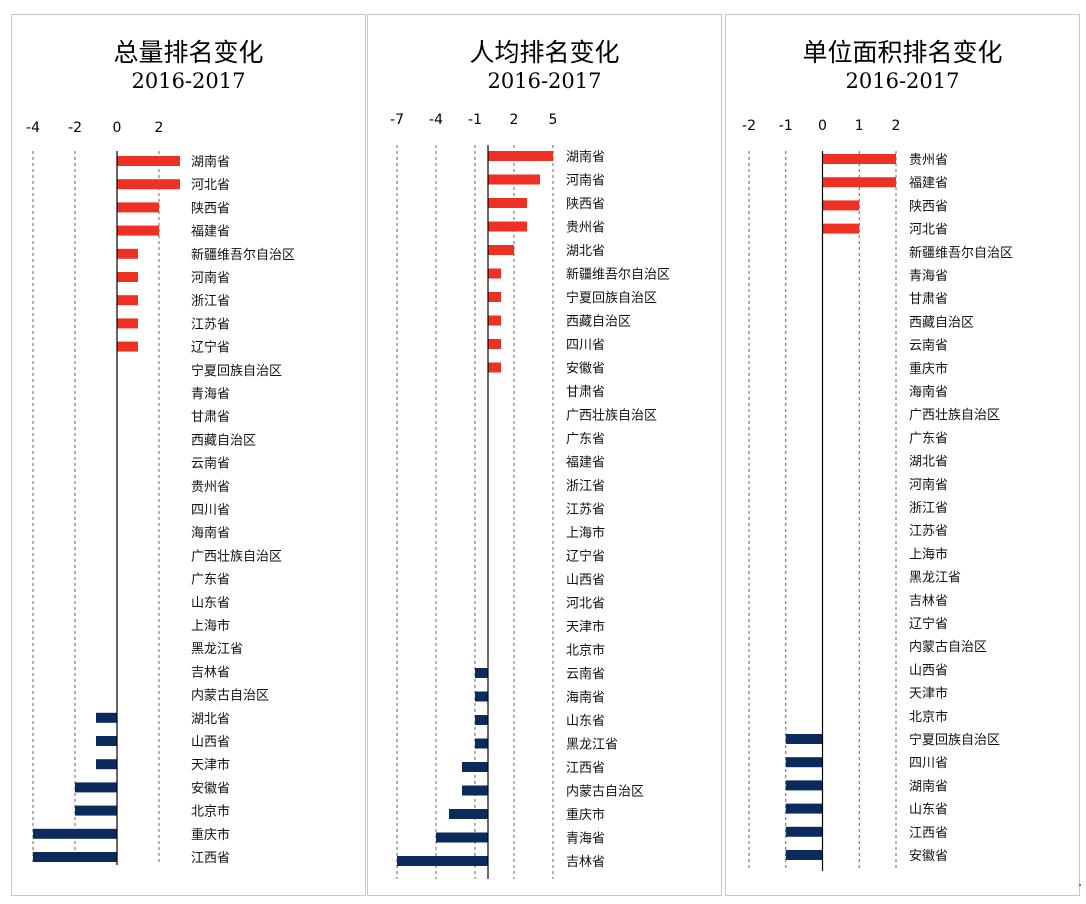 The height and width of the screenshot is (904, 1086). I want to click on category-label: 安徽省, so click(585, 369).